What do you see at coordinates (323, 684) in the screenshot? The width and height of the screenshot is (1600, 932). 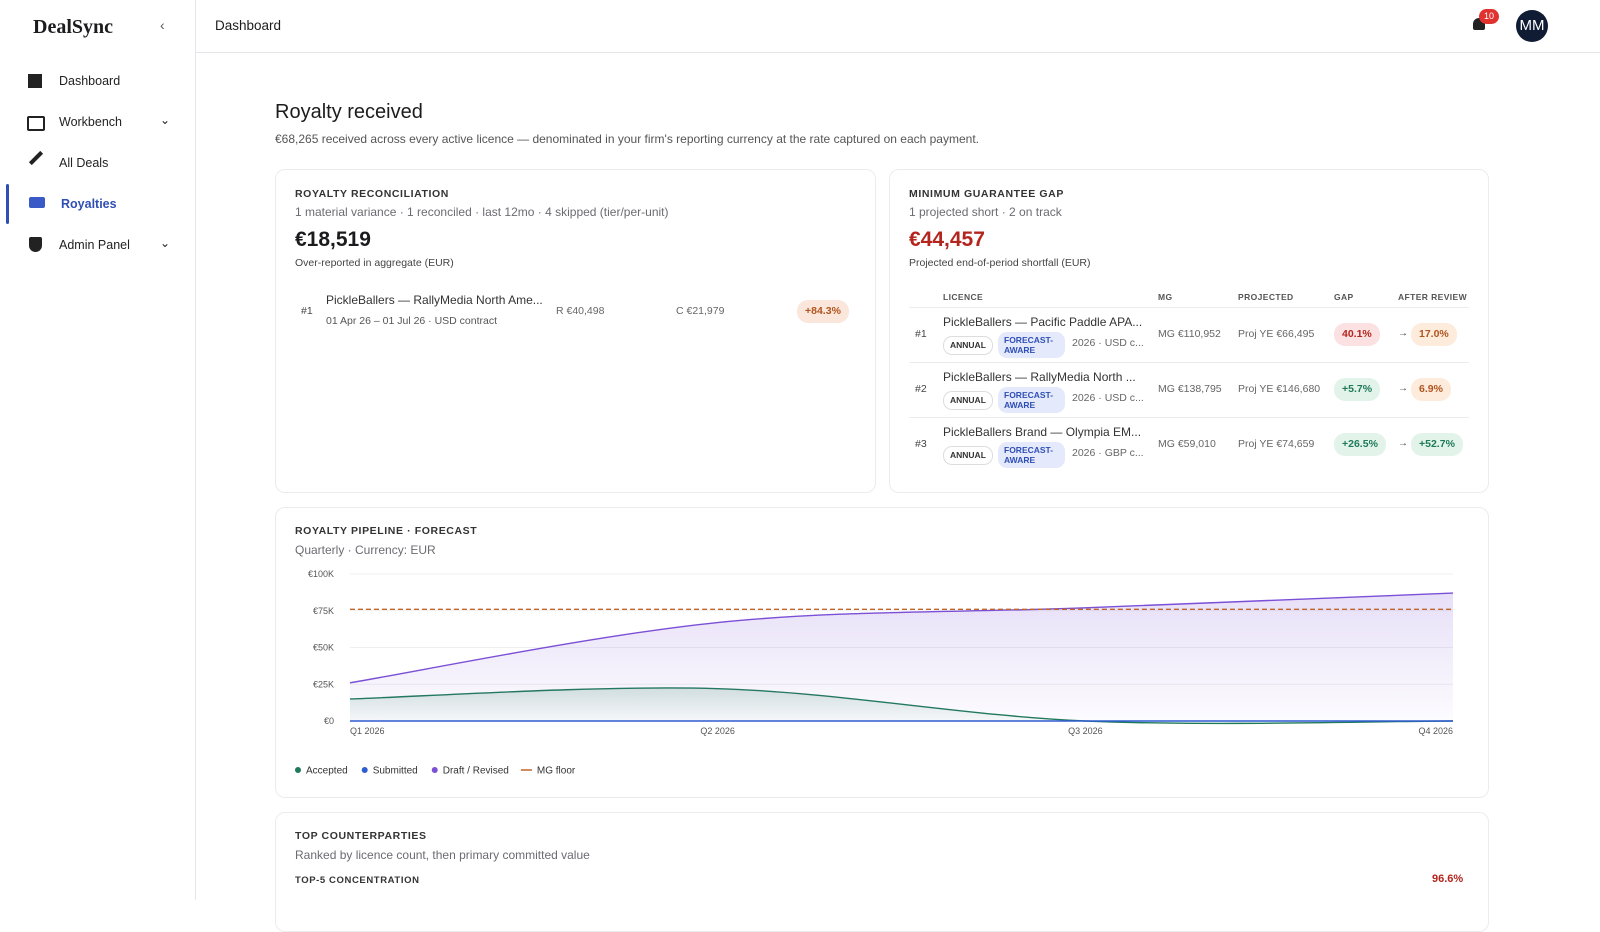 I see `y-tick-label: €25K` at bounding box center [323, 684].